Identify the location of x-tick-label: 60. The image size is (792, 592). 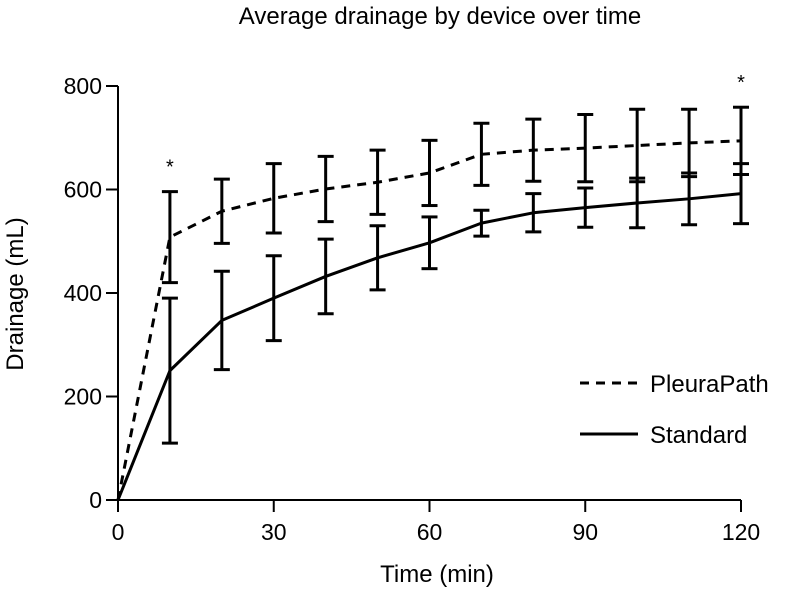
(430, 532).